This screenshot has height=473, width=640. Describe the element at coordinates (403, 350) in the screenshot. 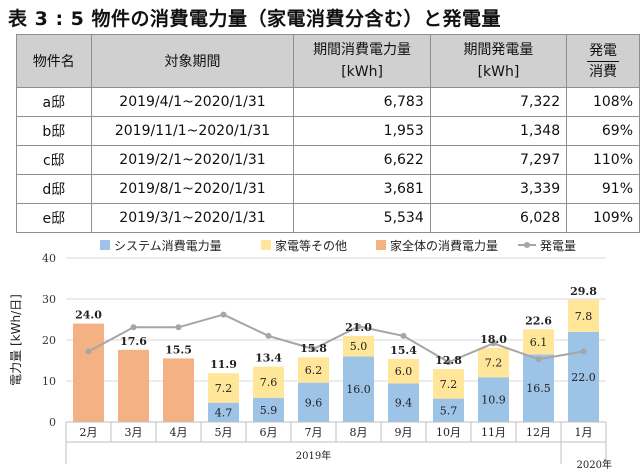

I see `data-label-total: 15.4` at that location.